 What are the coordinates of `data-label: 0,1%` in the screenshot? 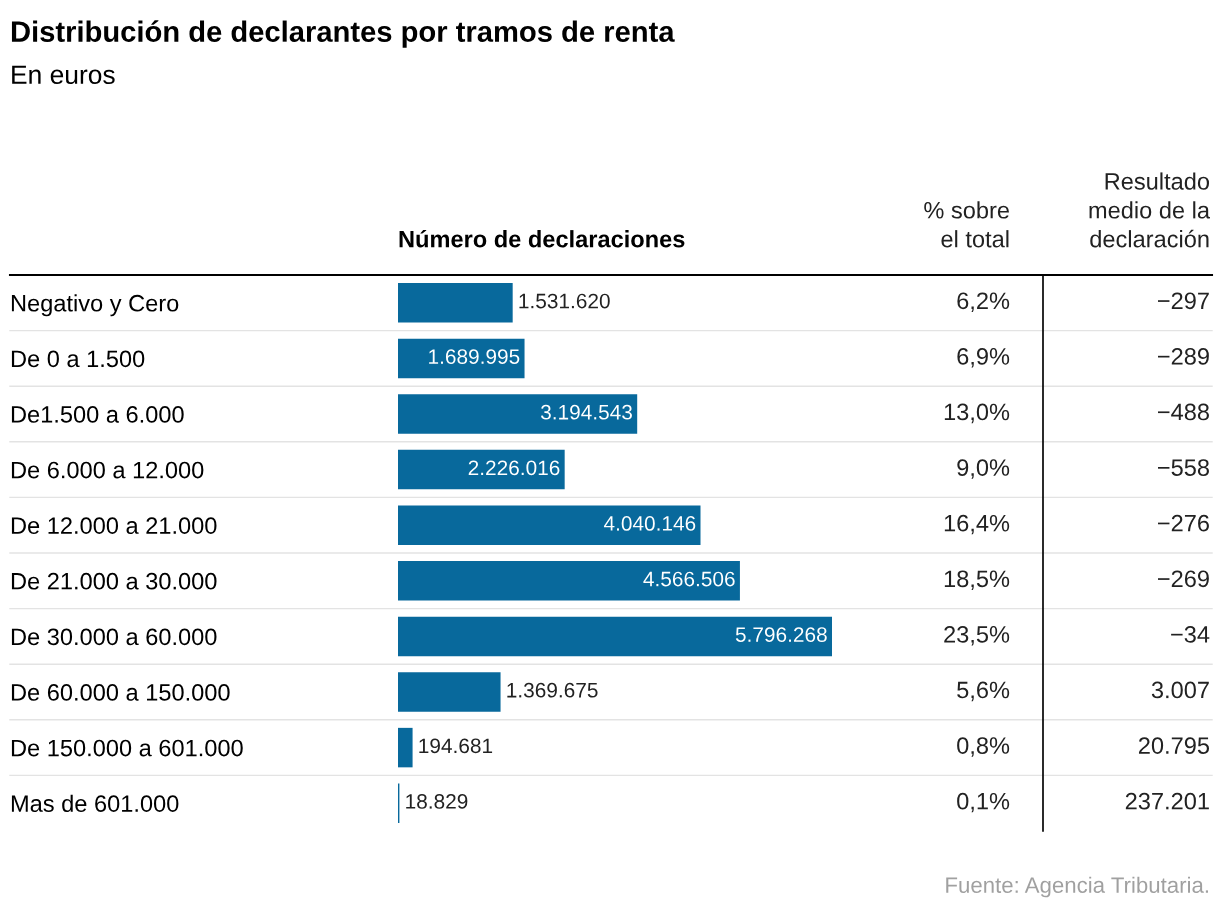 It's located at (983, 802).